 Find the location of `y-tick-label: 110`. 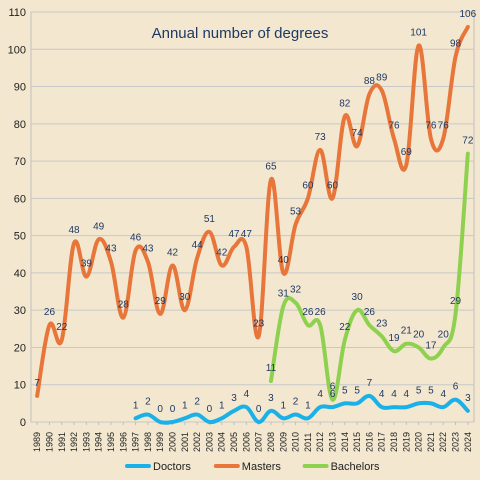

y-tick-label: 110 is located at coordinates (17, 13).